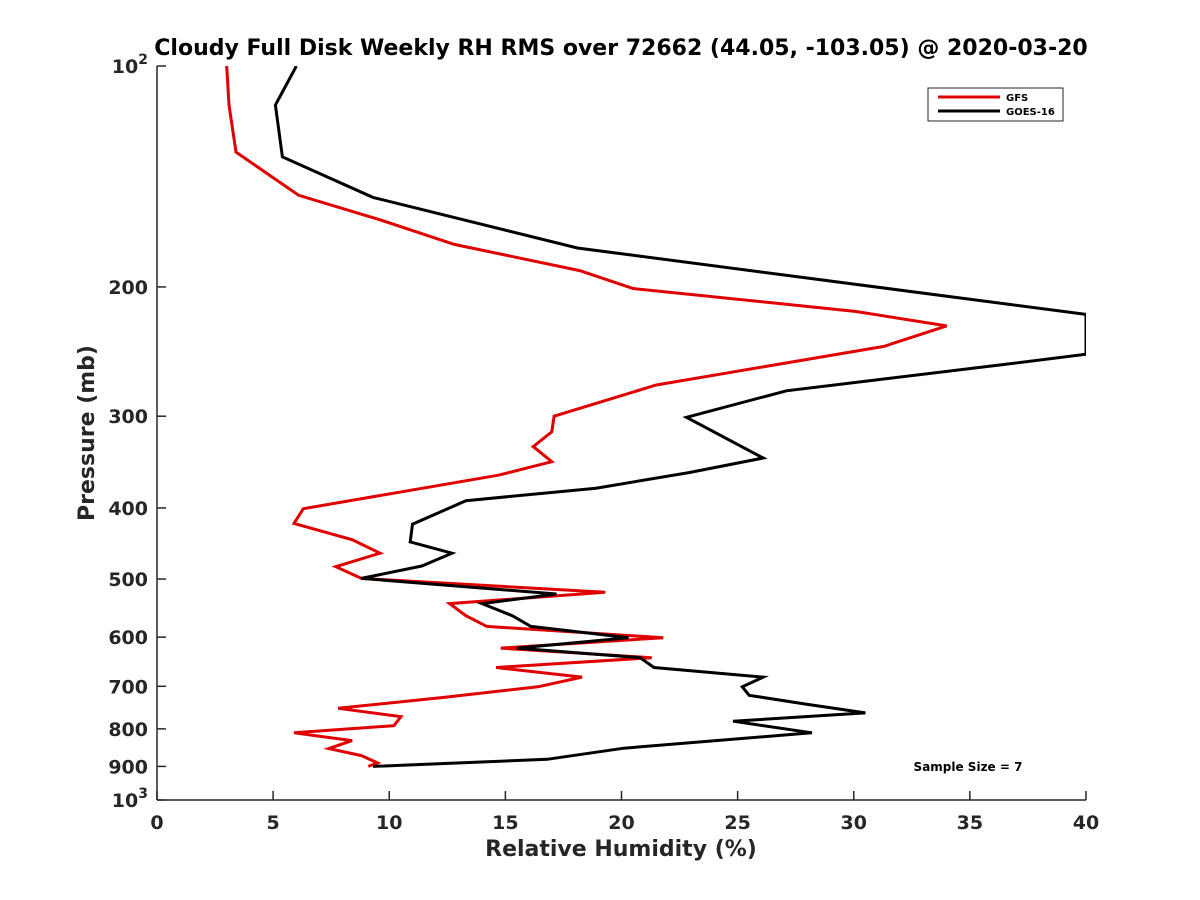 The width and height of the screenshot is (1200, 900). What do you see at coordinates (128, 767) in the screenshot?
I see `y-tick-label: 900` at bounding box center [128, 767].